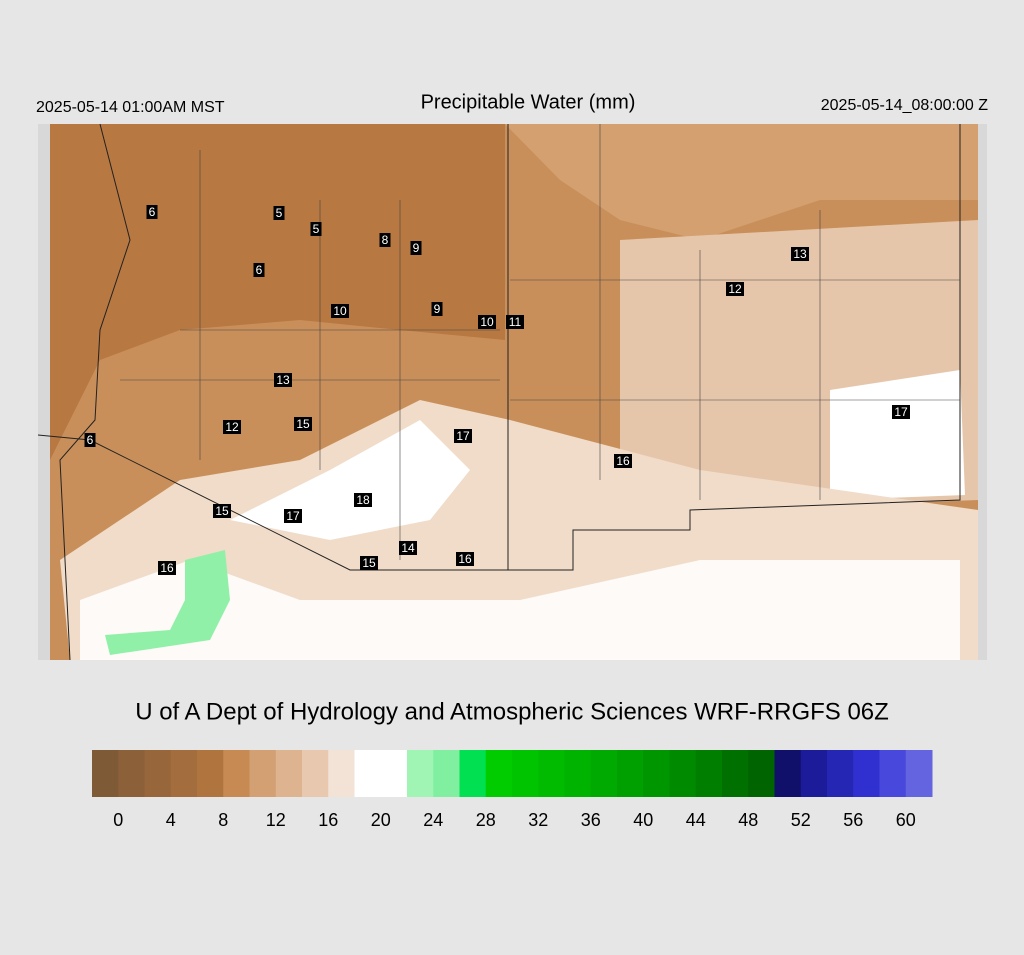  Describe the element at coordinates (316, 229) in the screenshot. I see `pw-label: 5` at that location.